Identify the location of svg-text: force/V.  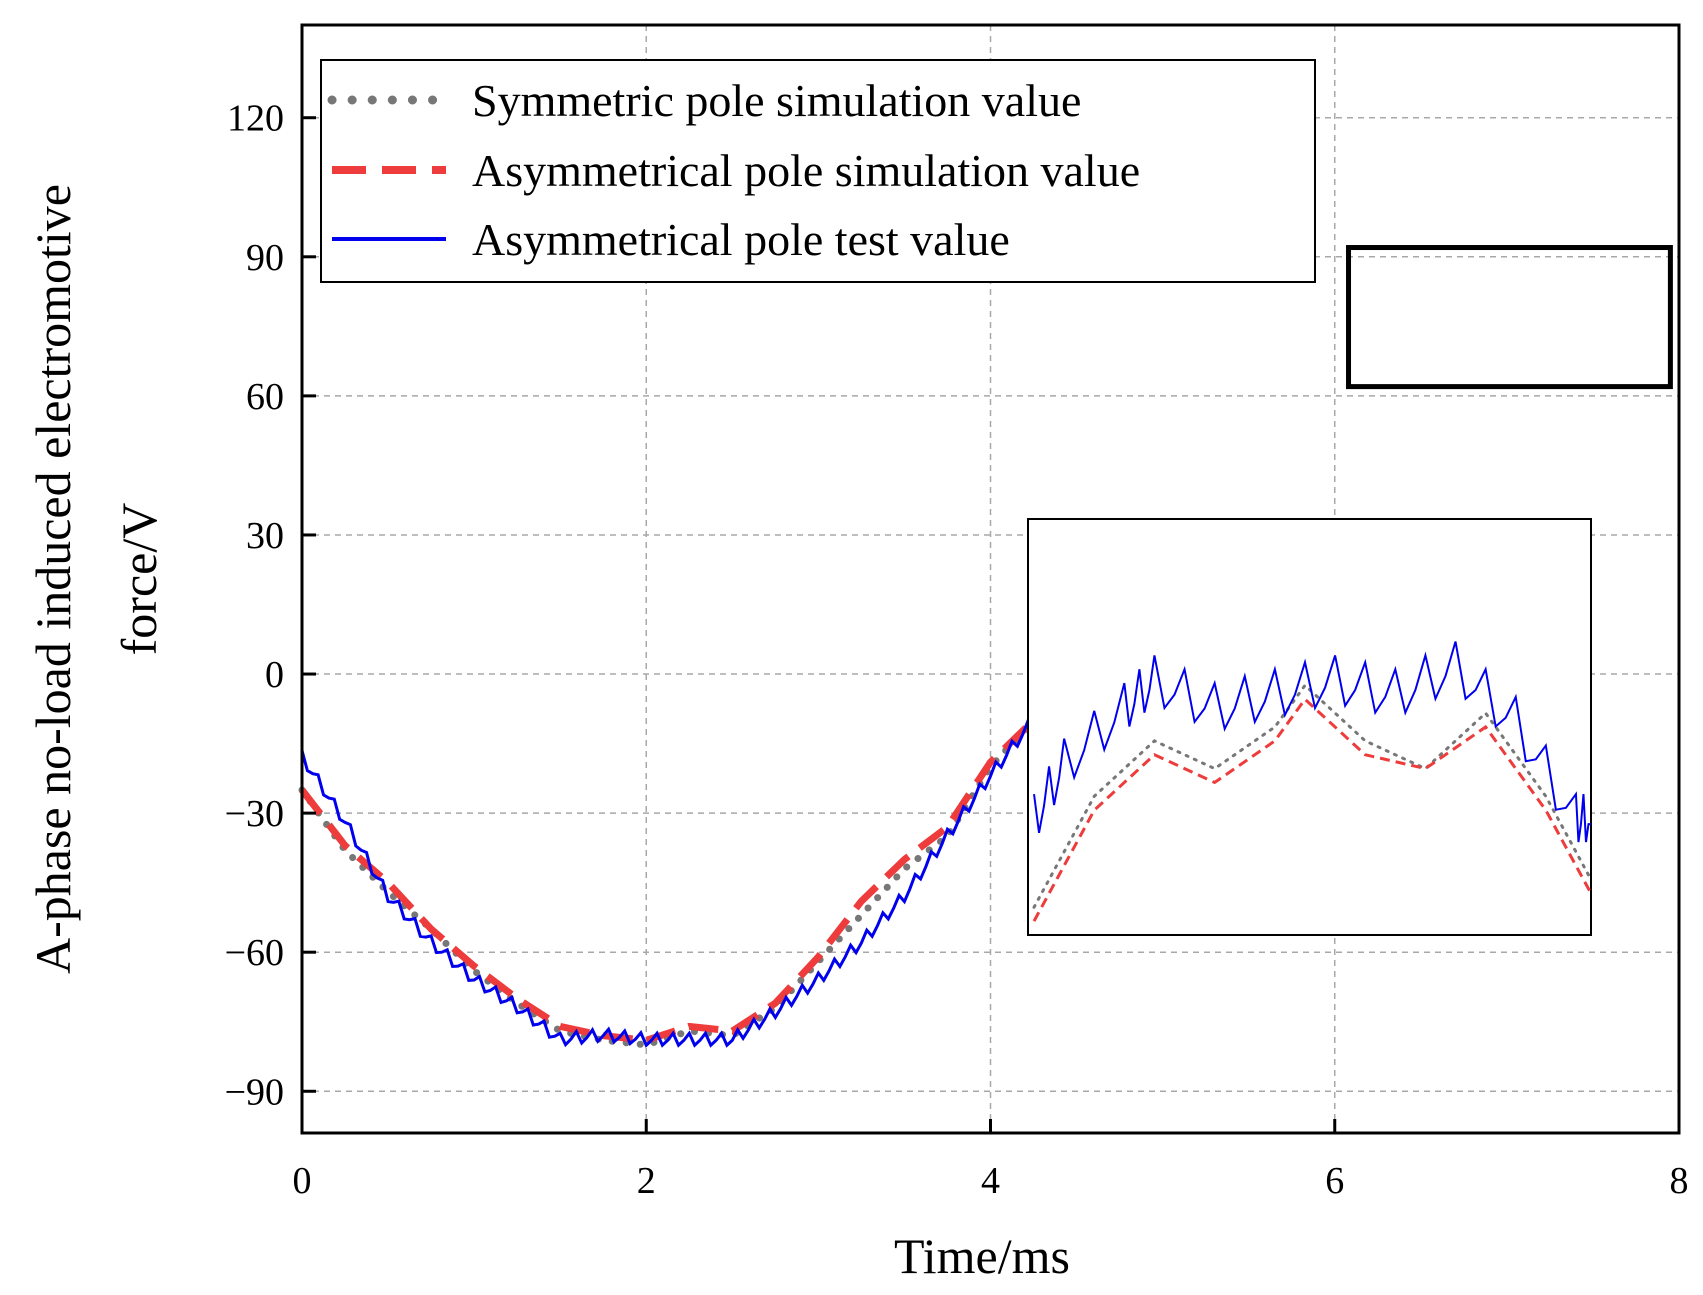
(139, 579).